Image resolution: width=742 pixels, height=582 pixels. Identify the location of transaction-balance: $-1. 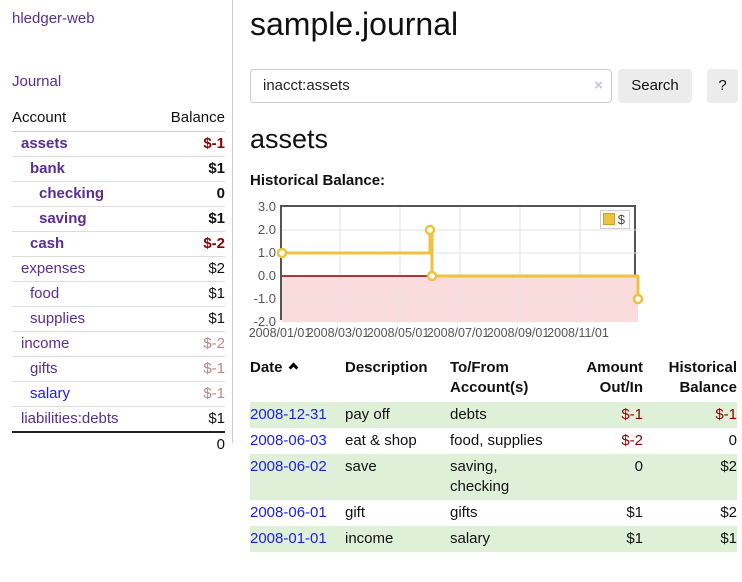
(690, 414).